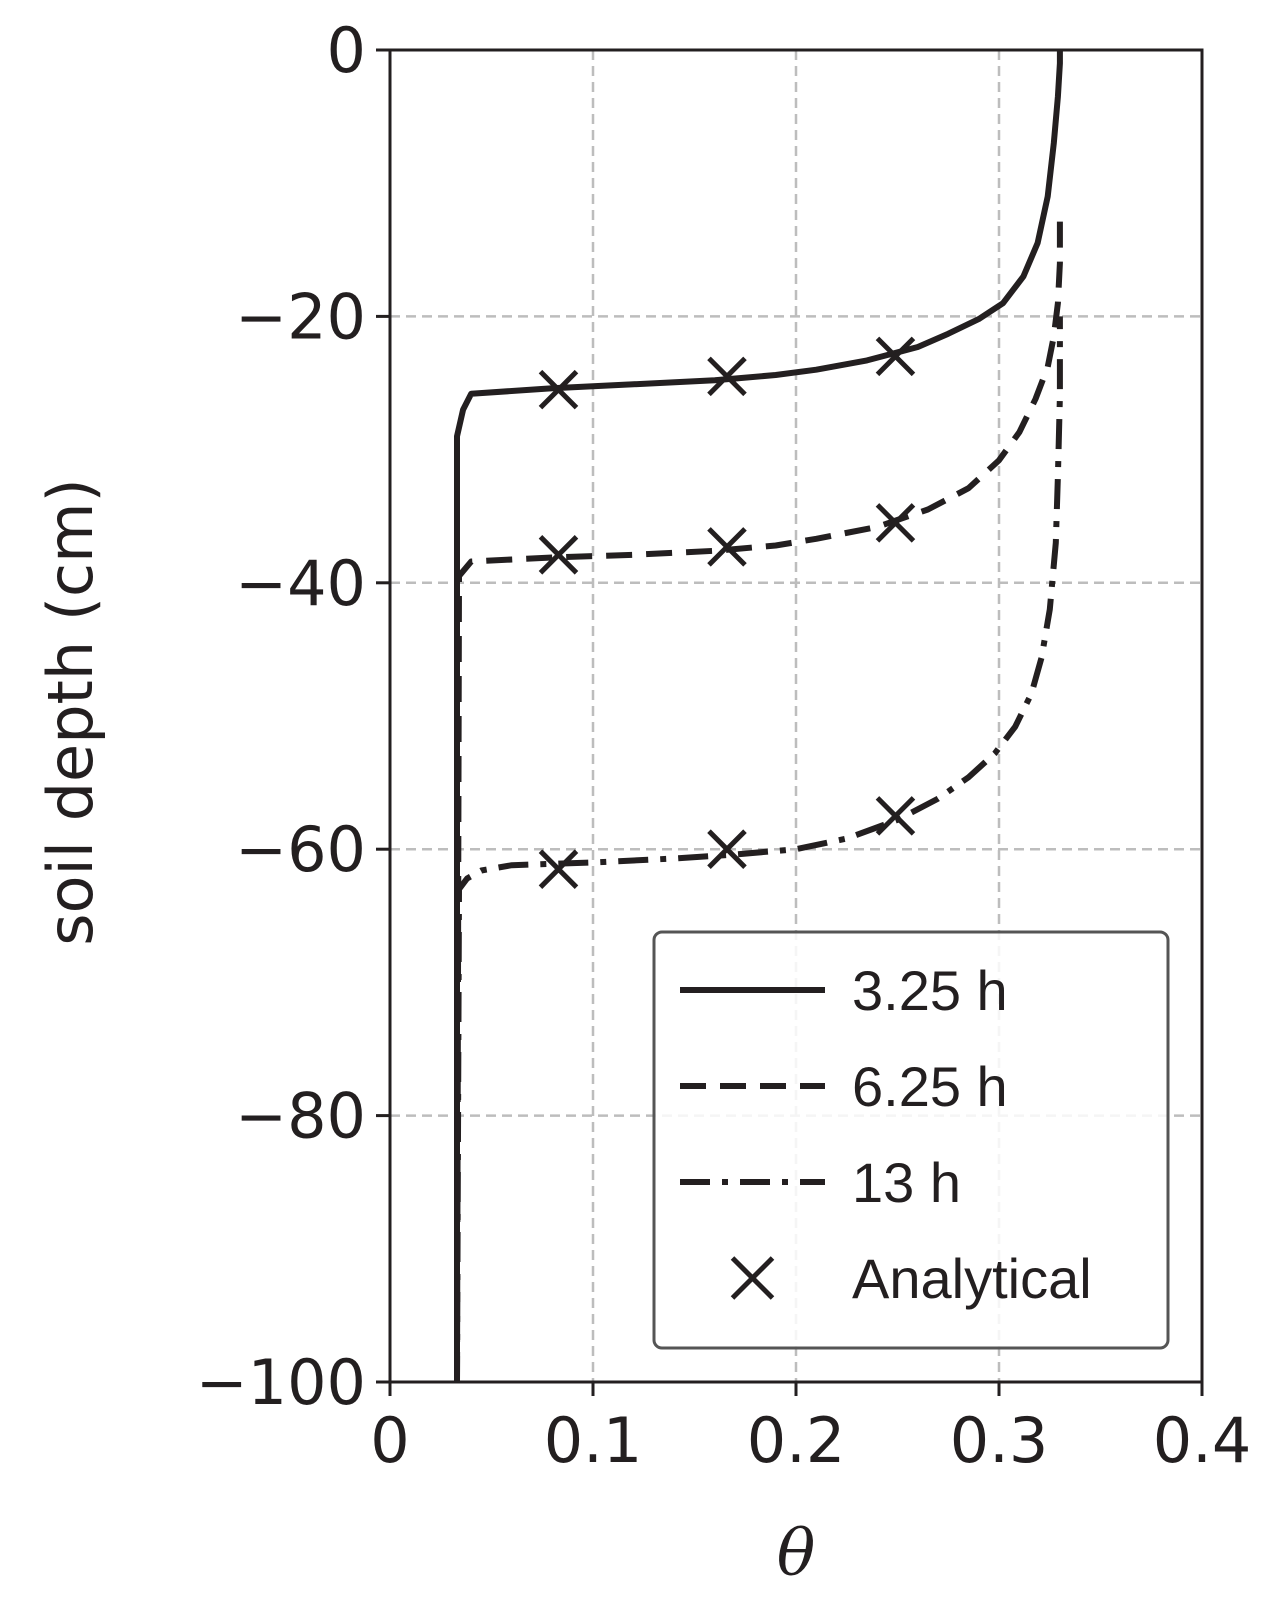 The width and height of the screenshot is (1282, 1604). What do you see at coordinates (796, 1554) in the screenshot?
I see `x-axis-label: θ` at bounding box center [796, 1554].